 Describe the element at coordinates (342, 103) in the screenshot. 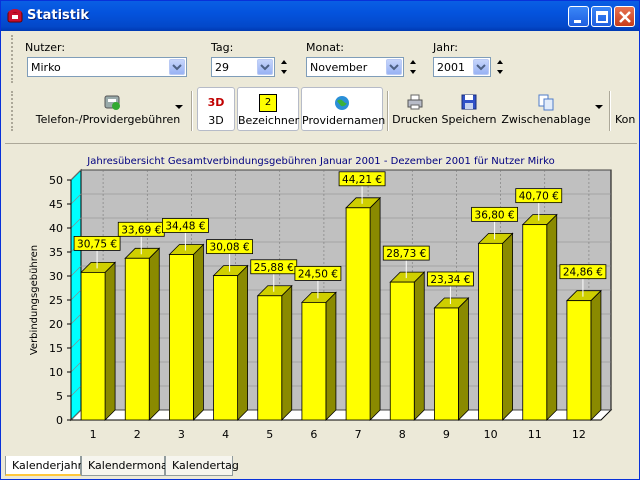

I see `globe-icon` at that location.